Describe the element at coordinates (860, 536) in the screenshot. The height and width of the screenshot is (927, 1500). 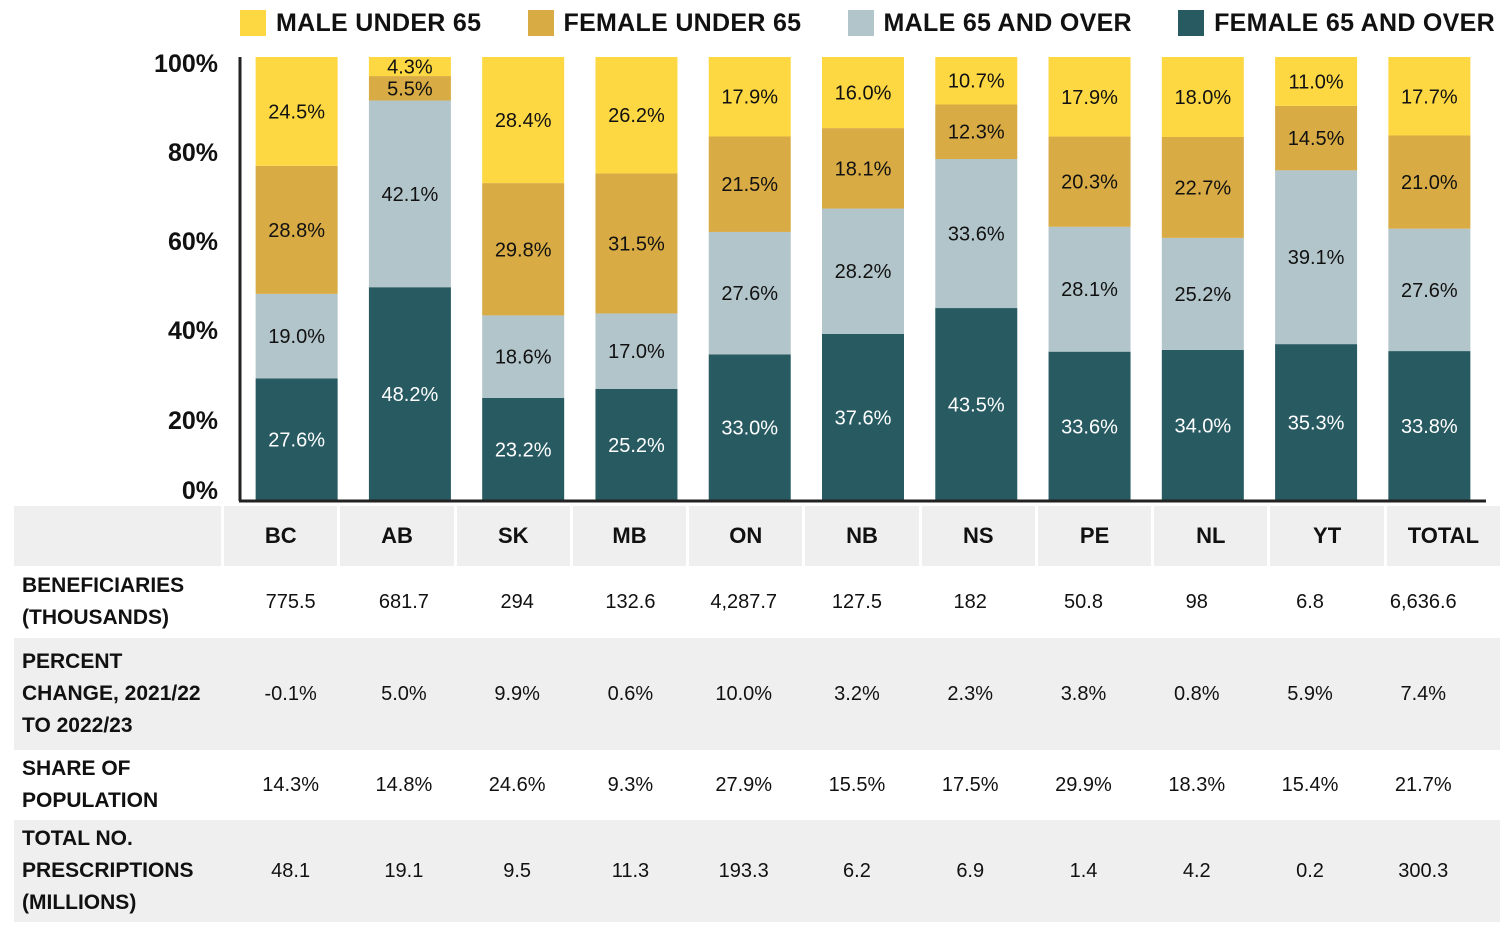
I see `column-header-nb: NB` at that location.